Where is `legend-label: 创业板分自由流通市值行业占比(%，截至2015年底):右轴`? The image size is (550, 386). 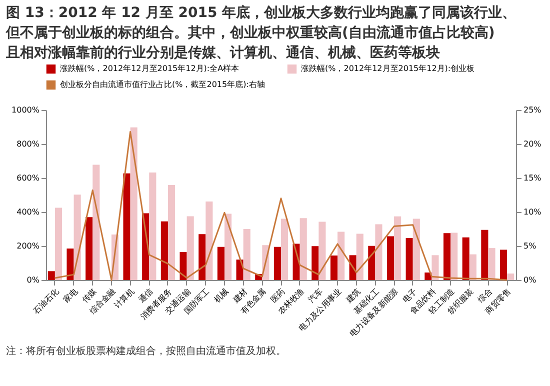 legend-label: 创业板分自由流通市值行业占比(%，截至2015年底):右轴 is located at coordinates (162, 84).